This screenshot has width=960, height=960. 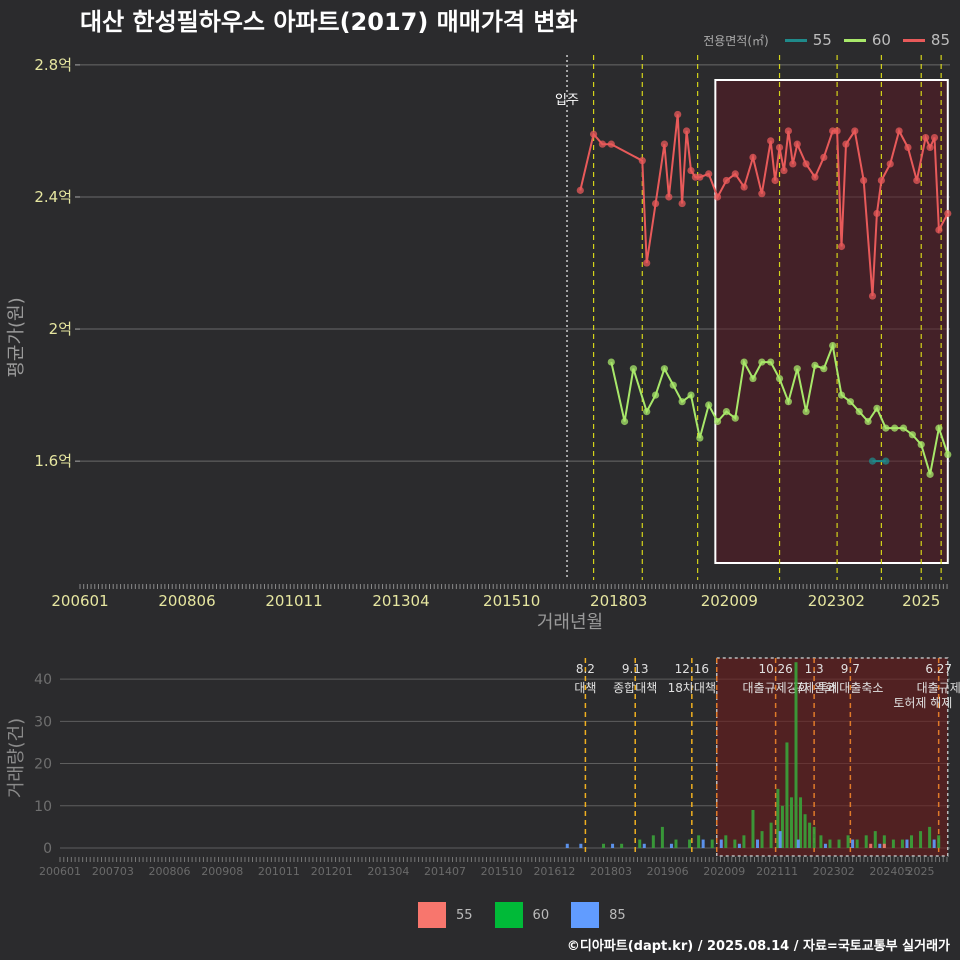 I want to click on legend-bottom-item-60: 60, so click(x=522, y=915).